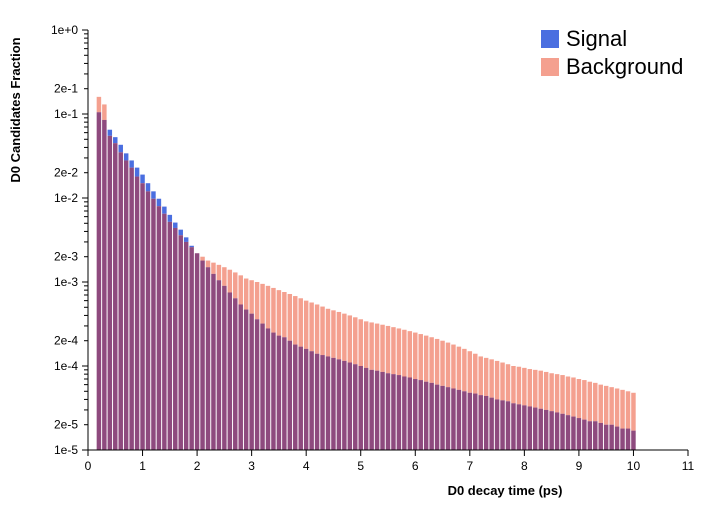  What do you see at coordinates (390, 461) in the screenshot?
I see `x-axis: 0 1 2 3 4 5 6 7 8 9 10 11` at bounding box center [390, 461].